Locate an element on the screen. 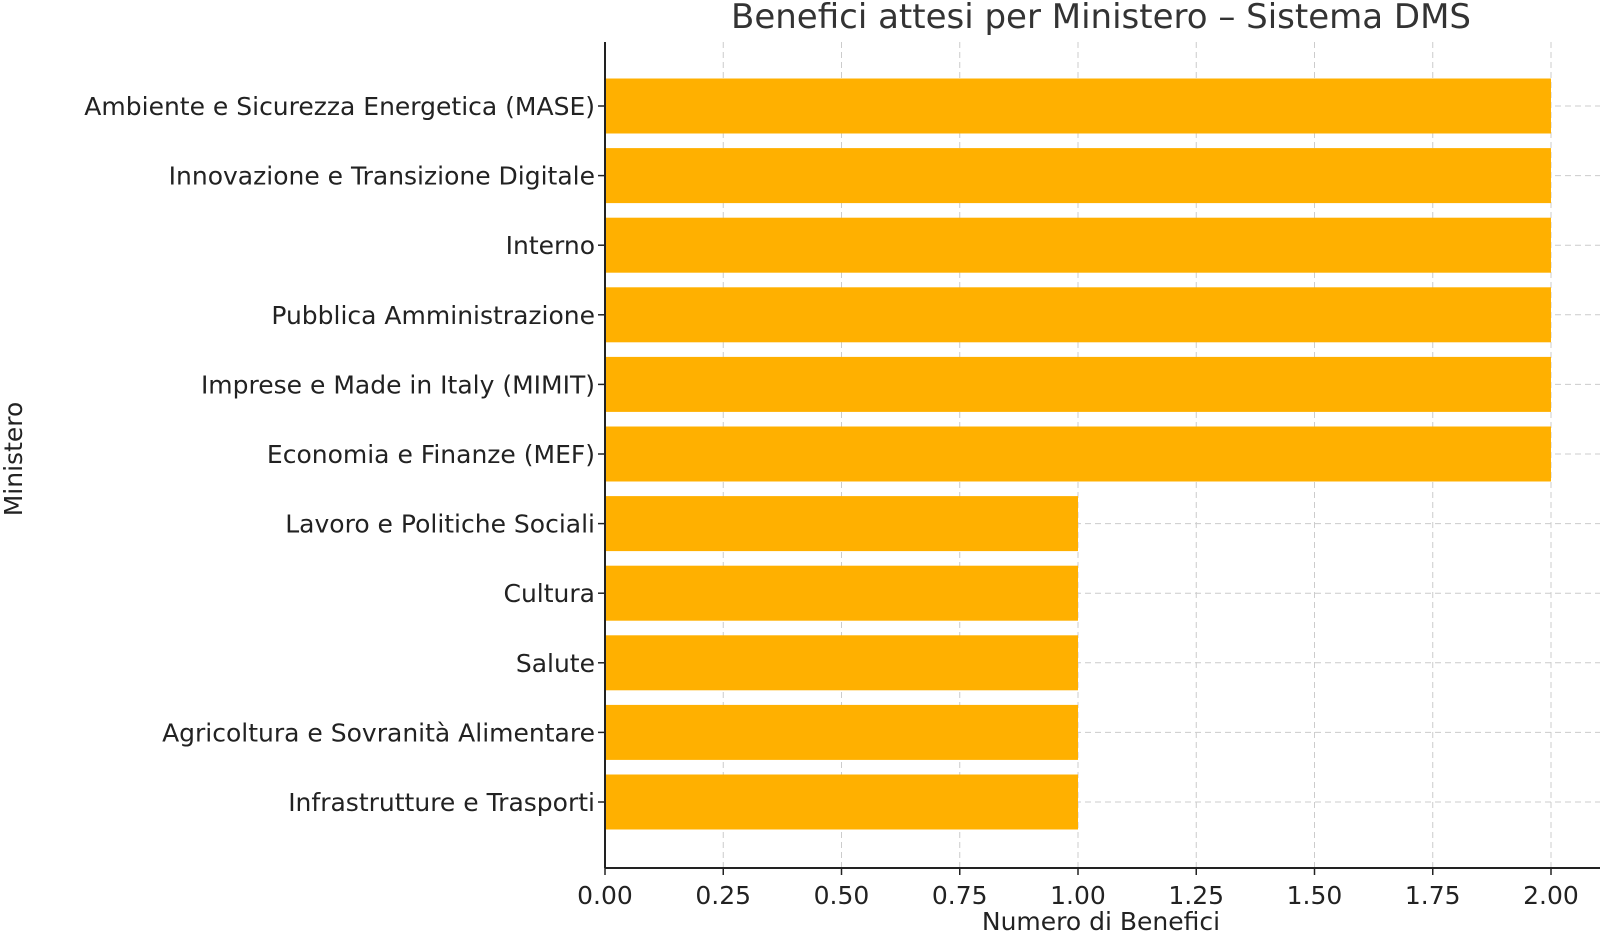  y-tick-label: Interno is located at coordinates (550, 245).